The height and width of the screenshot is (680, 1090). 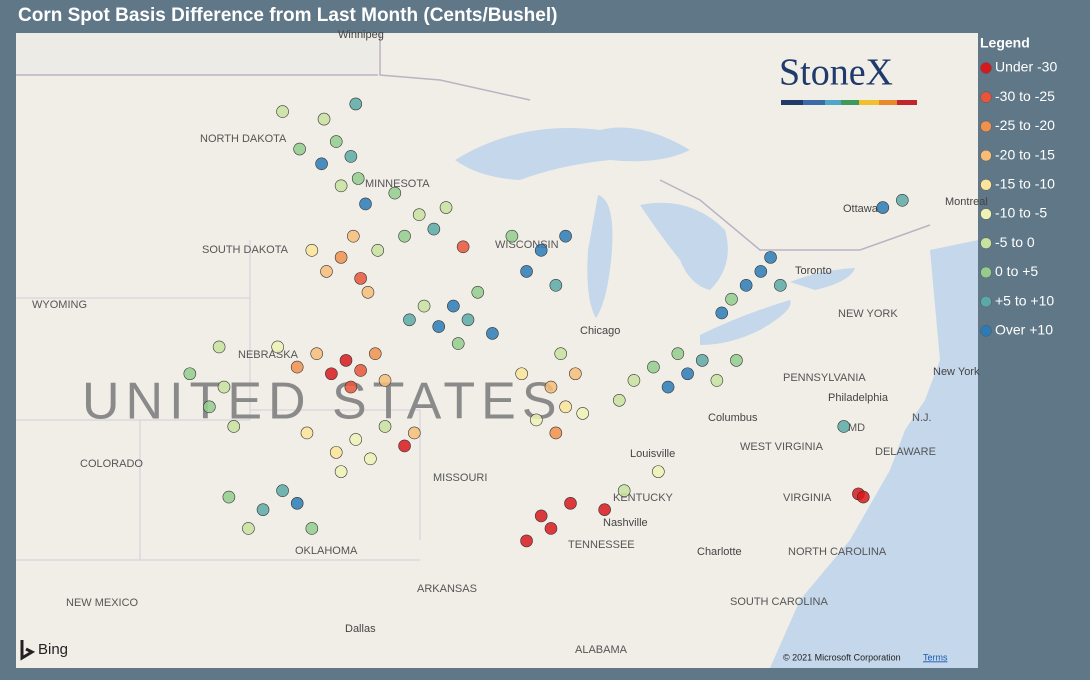 What do you see at coordinates (782, 447) in the screenshot?
I see `map-label: WEST VIRGINIA` at bounding box center [782, 447].